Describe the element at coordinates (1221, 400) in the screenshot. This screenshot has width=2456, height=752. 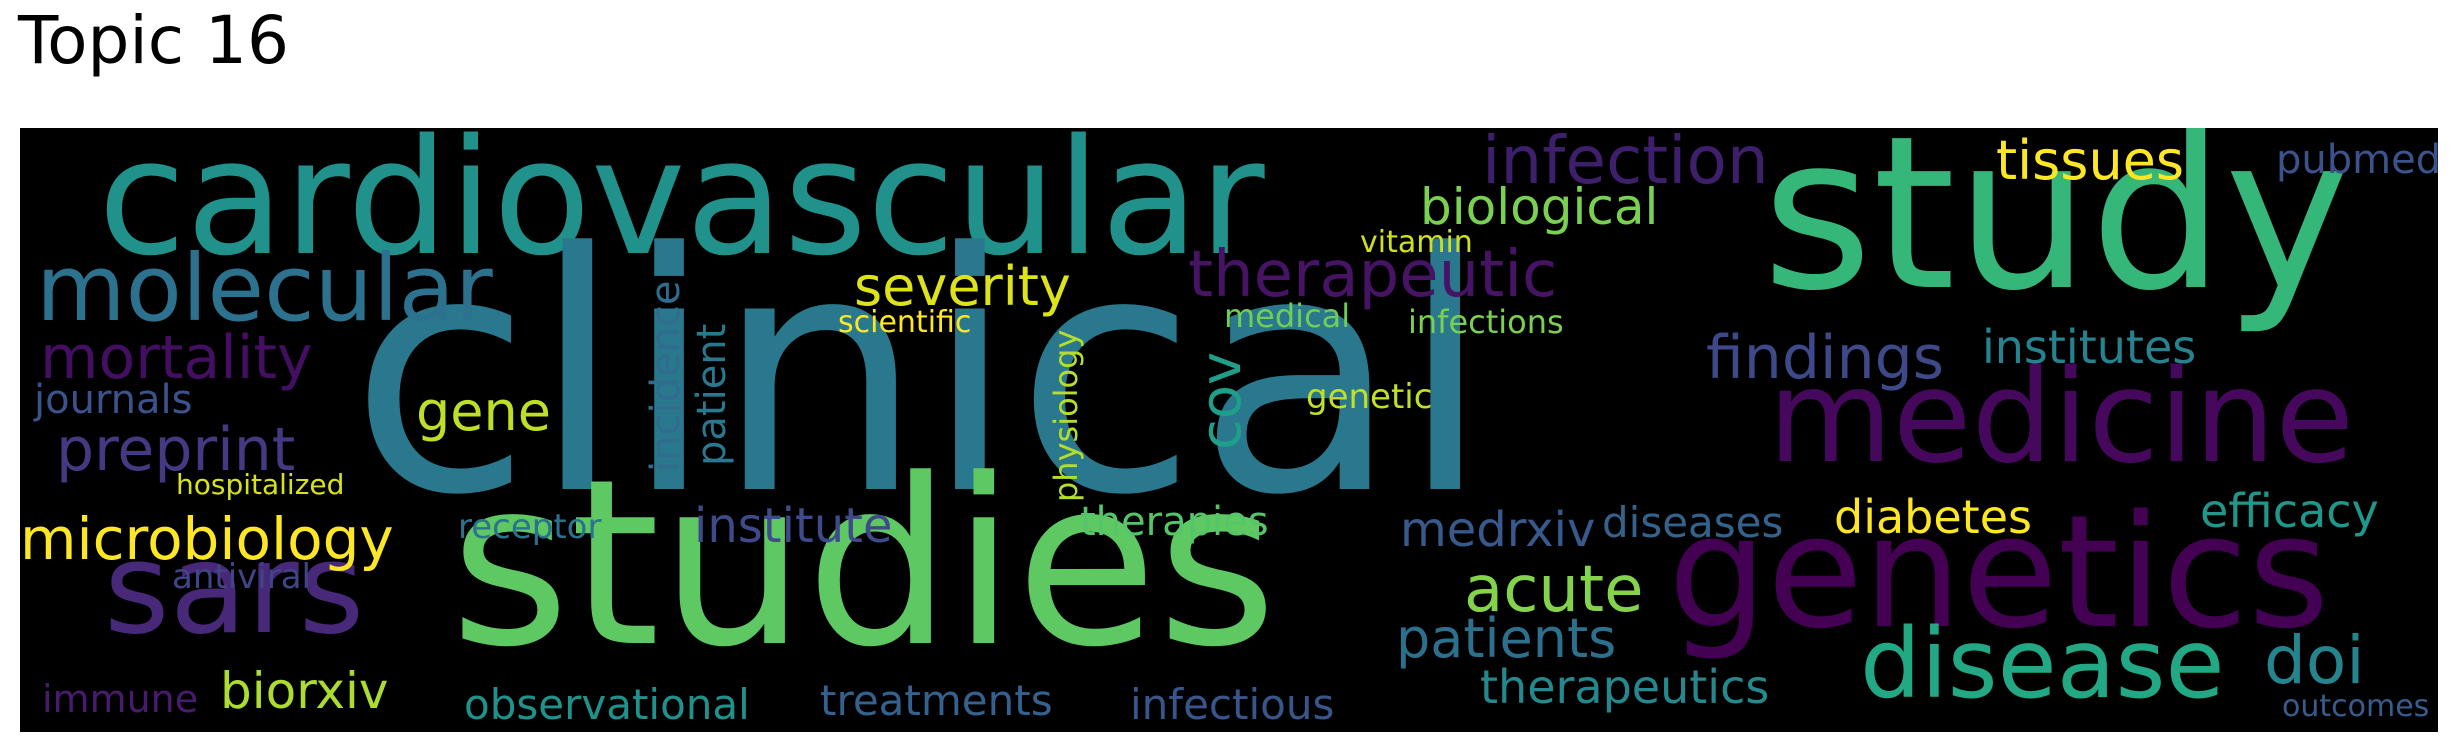
I see `word-cov: cov` at that location.